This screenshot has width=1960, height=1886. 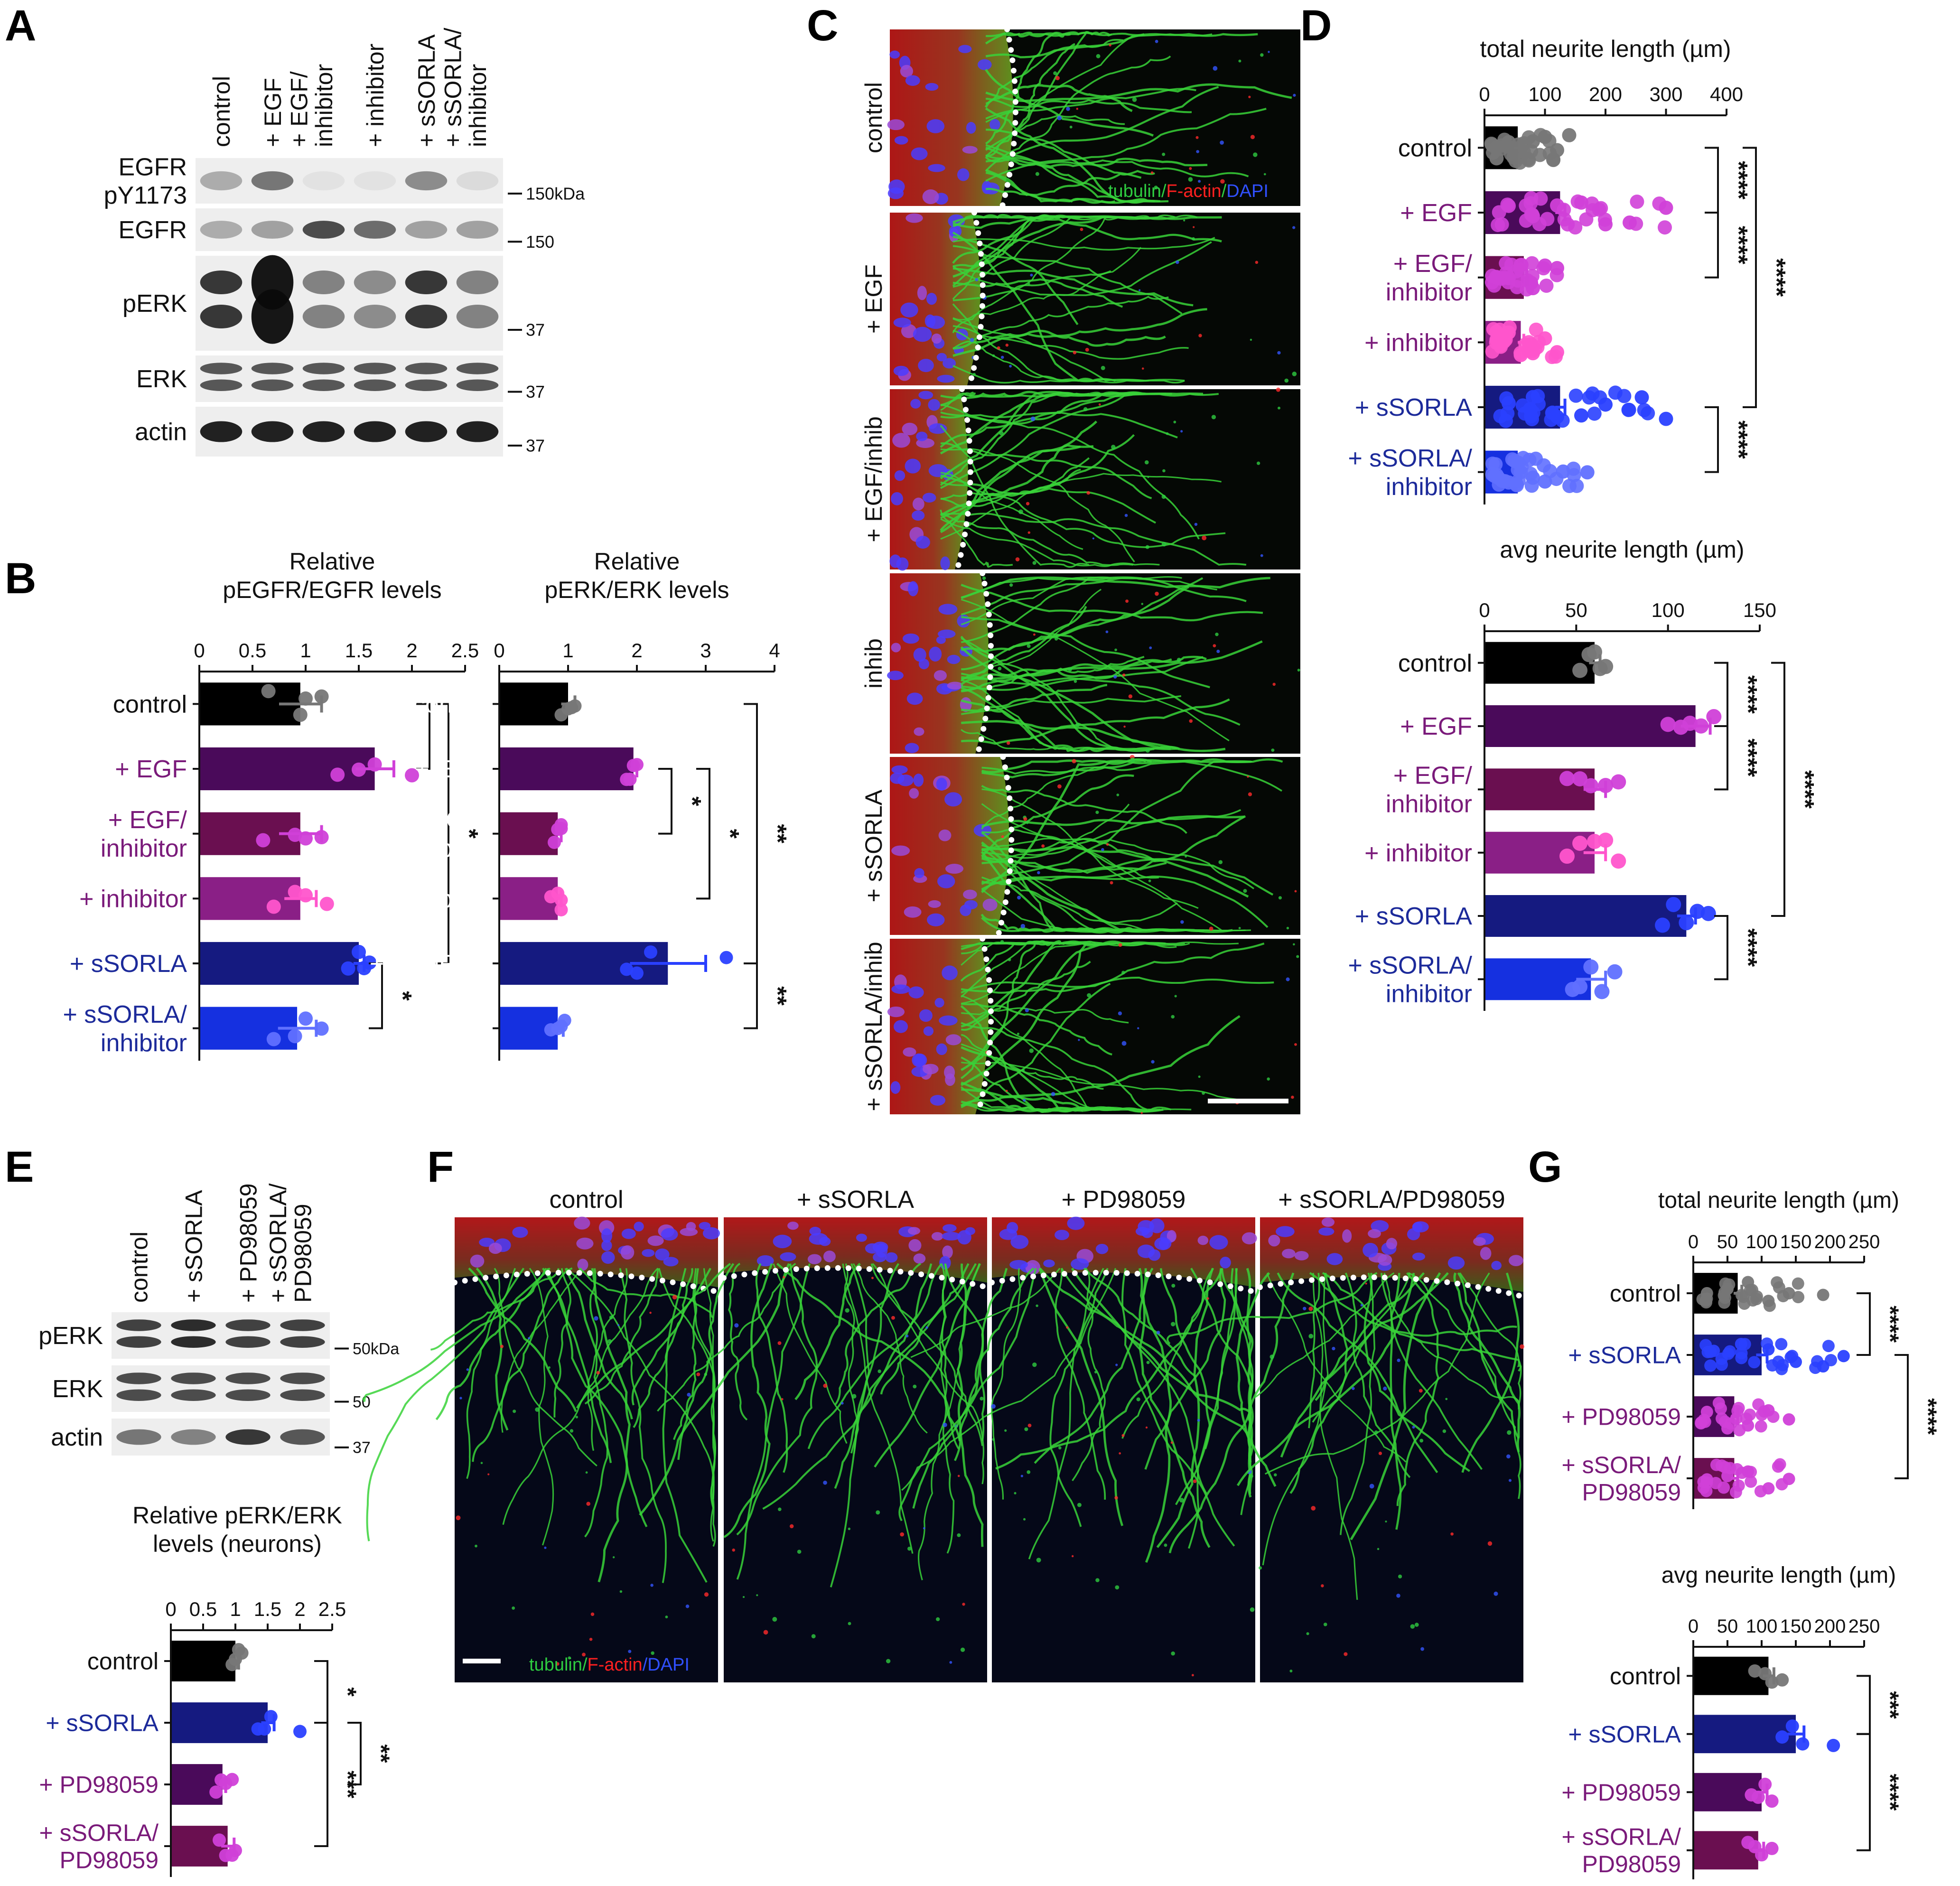 I want to click on micrograph-row-label: inhib, so click(x=873, y=663).